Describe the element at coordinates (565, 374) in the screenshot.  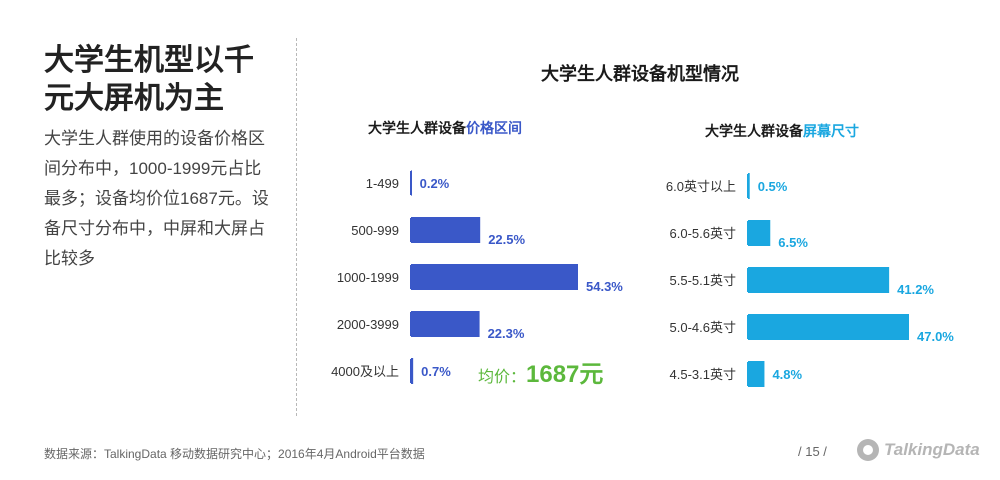
I see `average-price-value: 1687元` at that location.